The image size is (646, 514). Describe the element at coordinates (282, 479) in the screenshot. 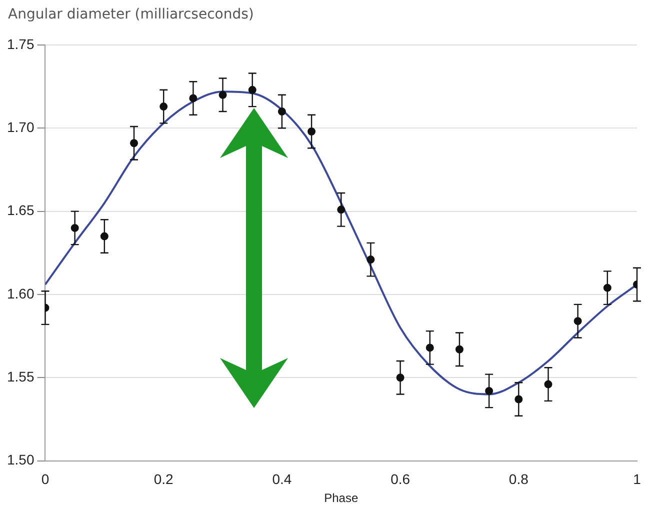

I see `x-tick-label: 0.4` at that location.